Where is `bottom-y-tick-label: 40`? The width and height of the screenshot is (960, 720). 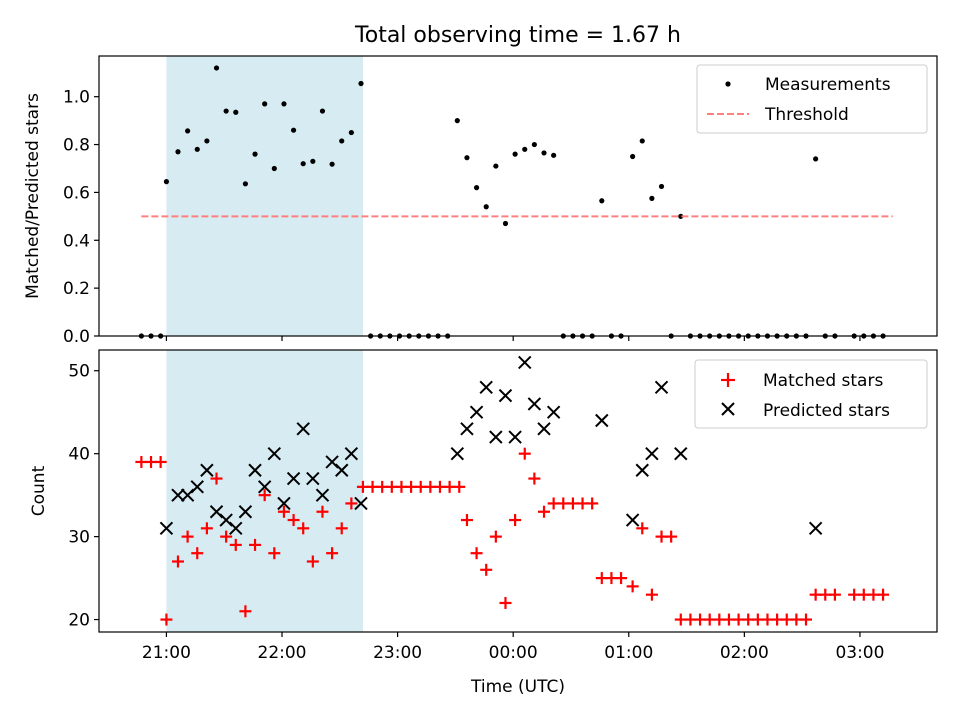
bottom-y-tick-label: 40 is located at coordinates (79, 455).